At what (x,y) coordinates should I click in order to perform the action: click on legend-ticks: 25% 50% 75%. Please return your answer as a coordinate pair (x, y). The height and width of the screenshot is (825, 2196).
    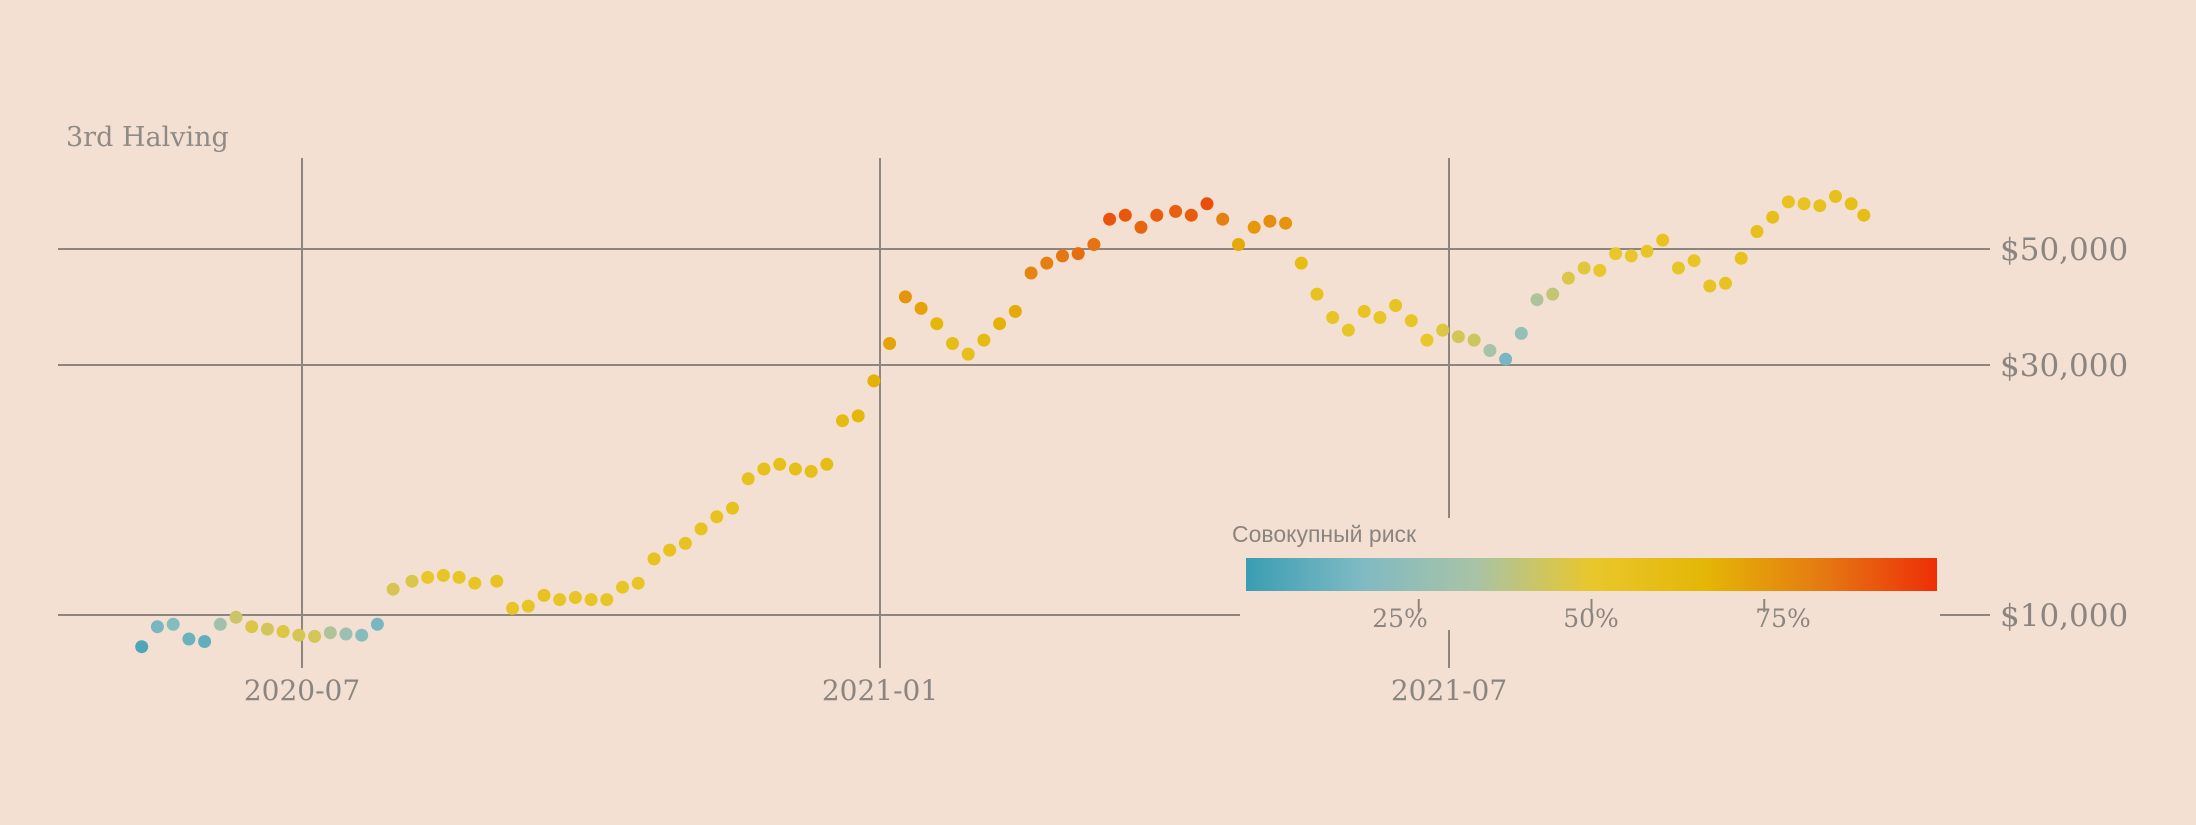
    Looking at the image, I should click on (1591, 616).